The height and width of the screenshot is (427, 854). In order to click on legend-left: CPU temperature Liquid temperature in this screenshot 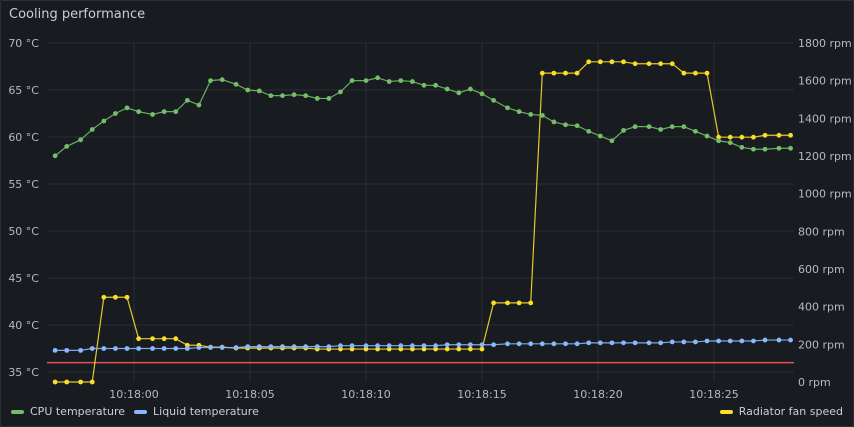, I will do `click(139, 411)`.